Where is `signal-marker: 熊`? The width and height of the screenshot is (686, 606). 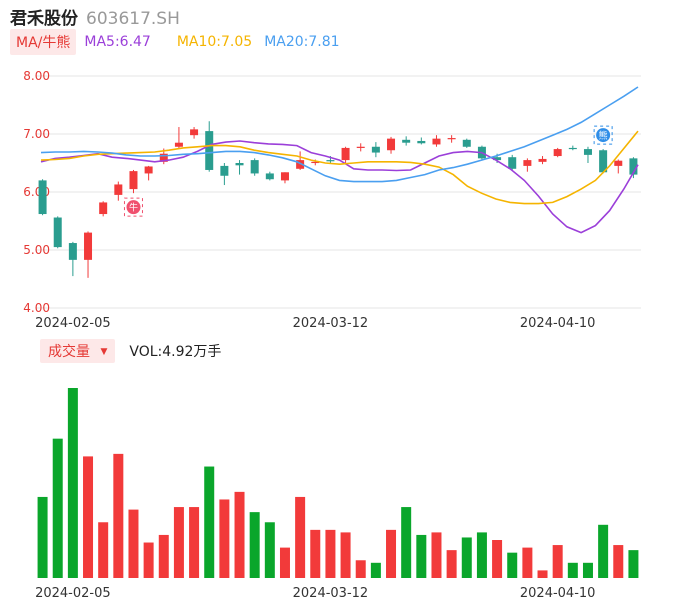
signal-marker: 熊 is located at coordinates (603, 135).